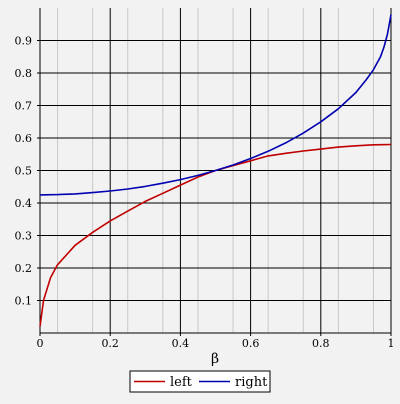 This screenshot has width=400, height=404. Describe the element at coordinates (24, 73) in the screenshot. I see `y-tick-label: 0.8` at that location.